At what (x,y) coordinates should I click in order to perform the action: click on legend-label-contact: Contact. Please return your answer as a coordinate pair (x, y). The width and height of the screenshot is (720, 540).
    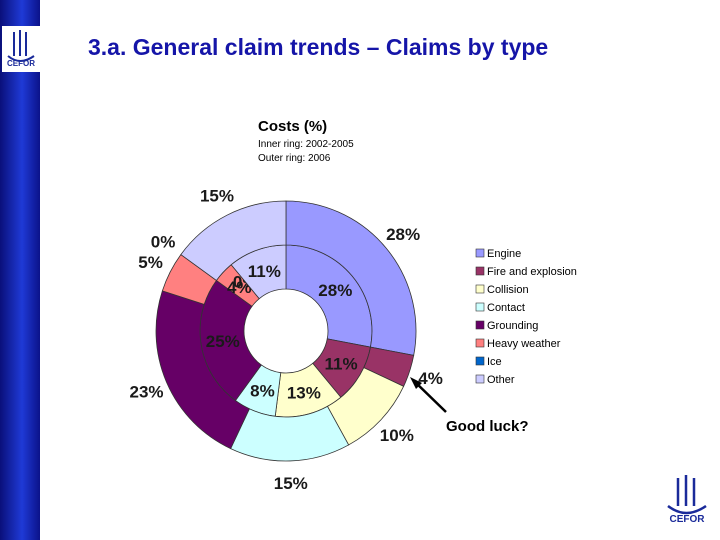
    Looking at the image, I should click on (506, 308).